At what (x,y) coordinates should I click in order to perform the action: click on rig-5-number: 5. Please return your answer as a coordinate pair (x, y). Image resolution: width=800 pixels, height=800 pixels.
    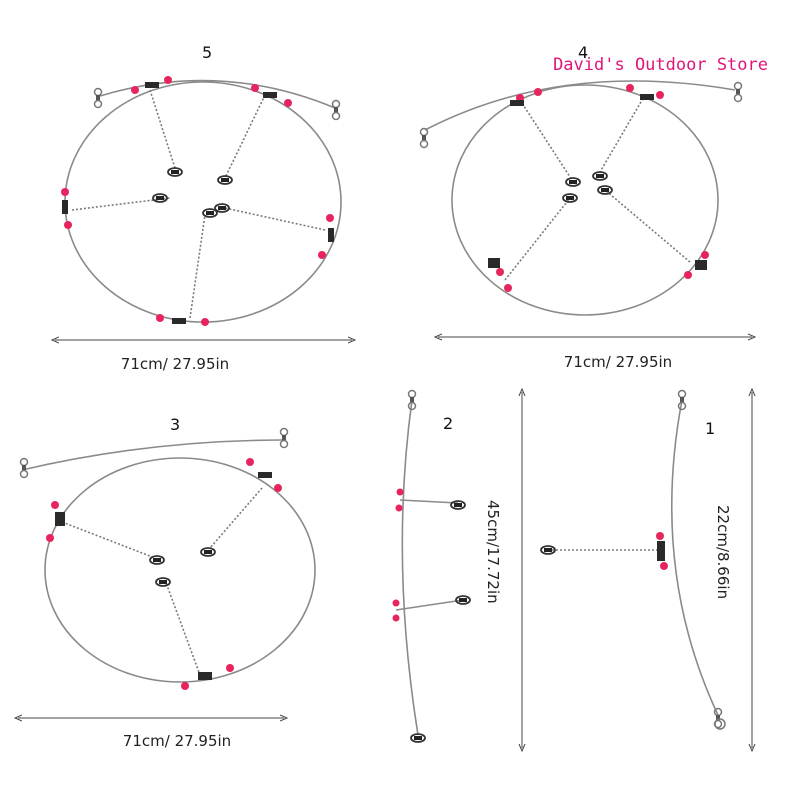
    Looking at the image, I should click on (207, 52).